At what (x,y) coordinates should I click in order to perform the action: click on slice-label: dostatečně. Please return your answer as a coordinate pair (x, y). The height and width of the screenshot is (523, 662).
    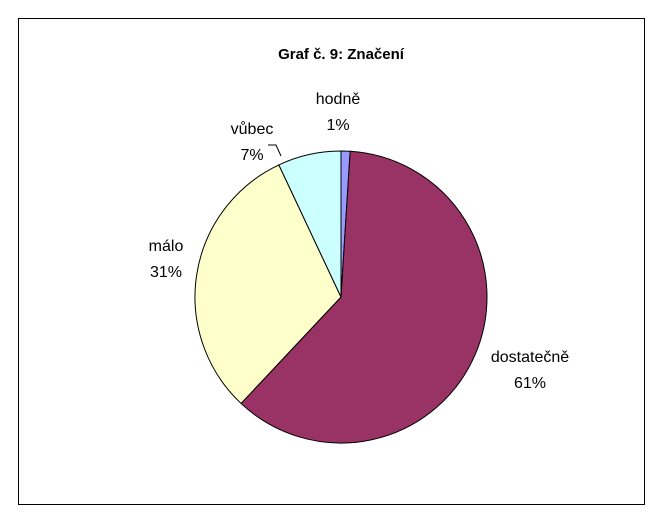
    Looking at the image, I should click on (530, 357).